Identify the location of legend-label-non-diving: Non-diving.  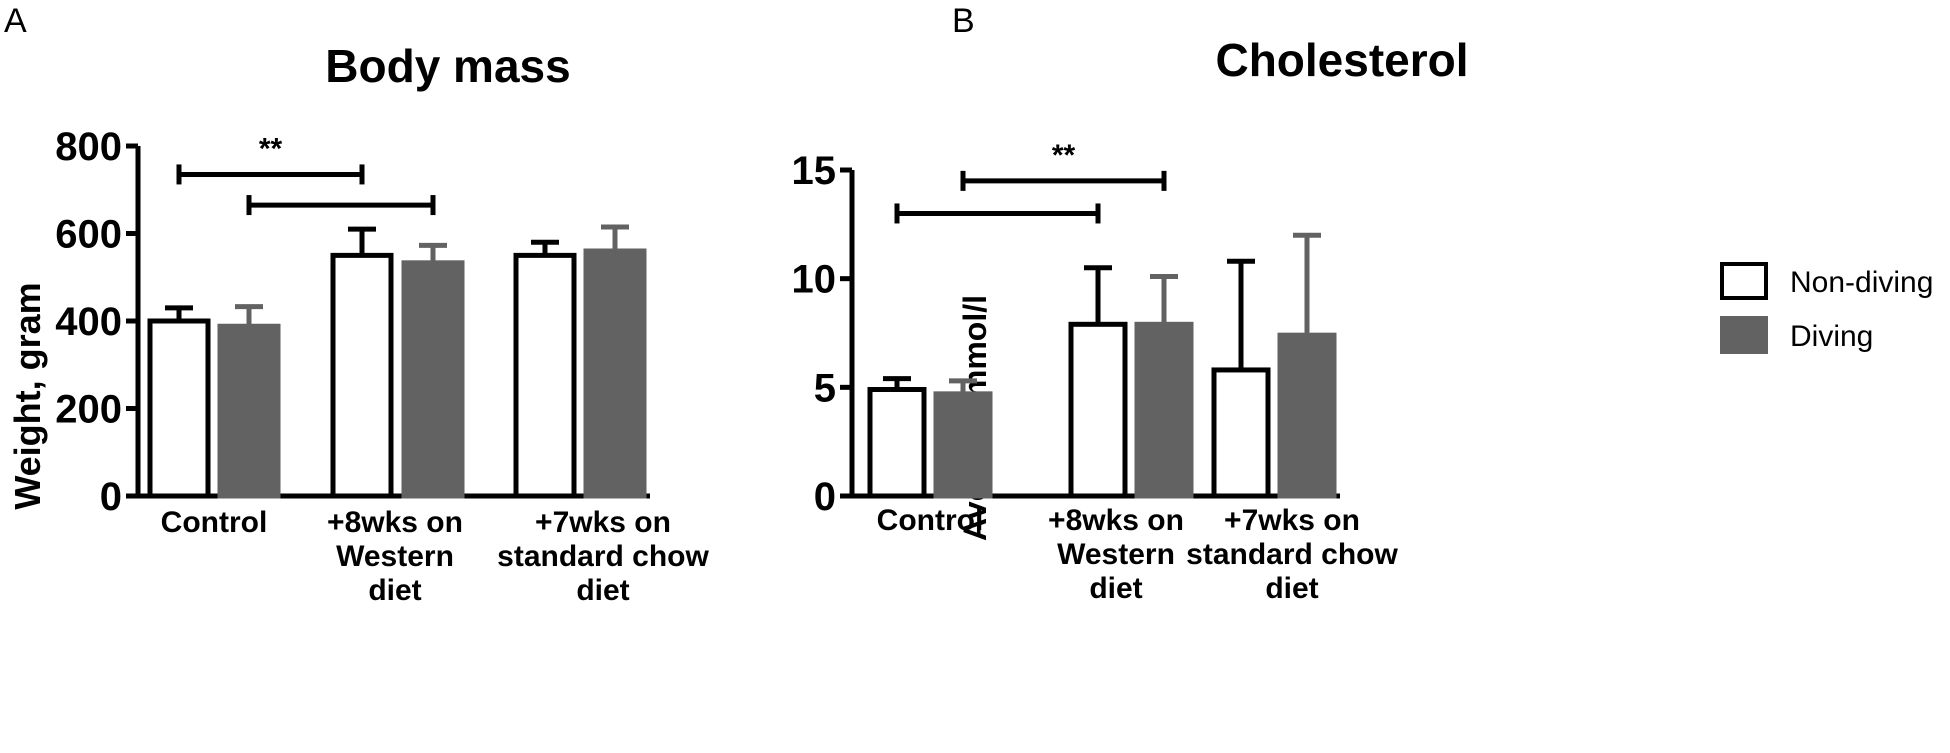
(1861, 282).